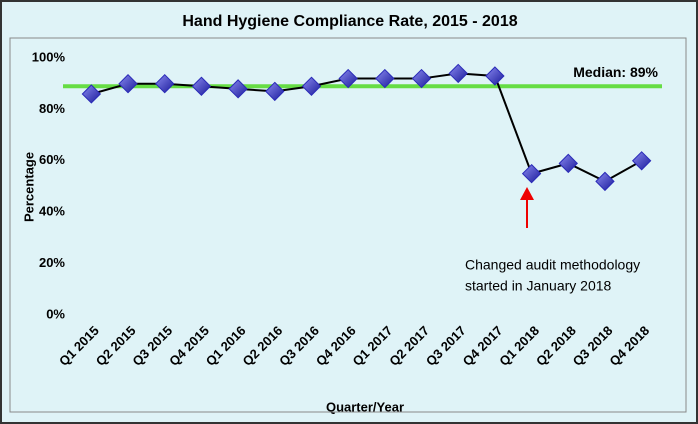 The width and height of the screenshot is (698, 424). I want to click on y-axis-label: Percentage, so click(28, 187).